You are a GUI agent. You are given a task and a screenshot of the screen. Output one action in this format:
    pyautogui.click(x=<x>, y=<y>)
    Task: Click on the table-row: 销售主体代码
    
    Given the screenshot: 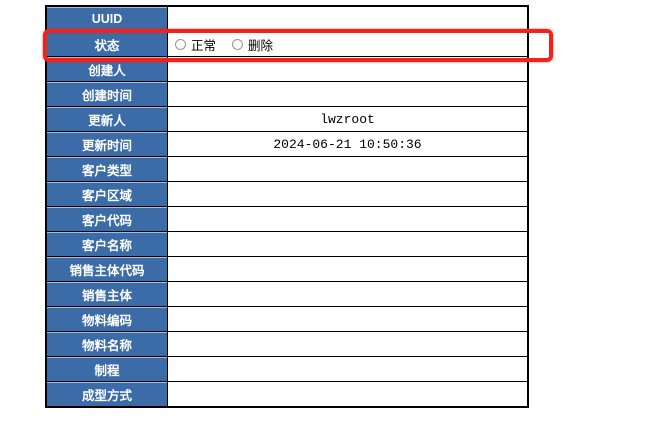 What is the action you would take?
    pyautogui.click(x=287, y=269)
    